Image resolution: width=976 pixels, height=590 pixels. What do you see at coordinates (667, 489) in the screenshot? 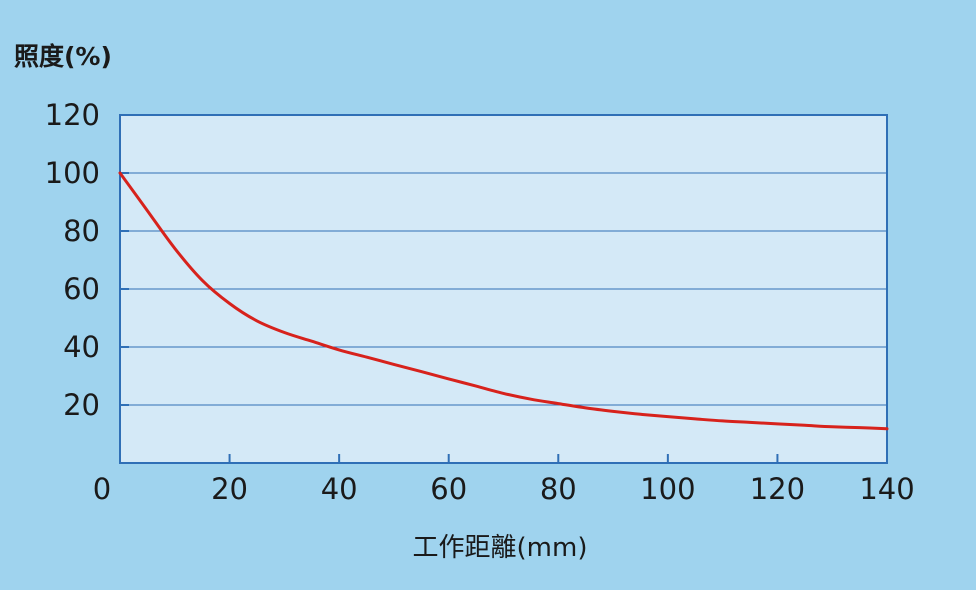
I see `x-tick-label: 100` at bounding box center [667, 489].